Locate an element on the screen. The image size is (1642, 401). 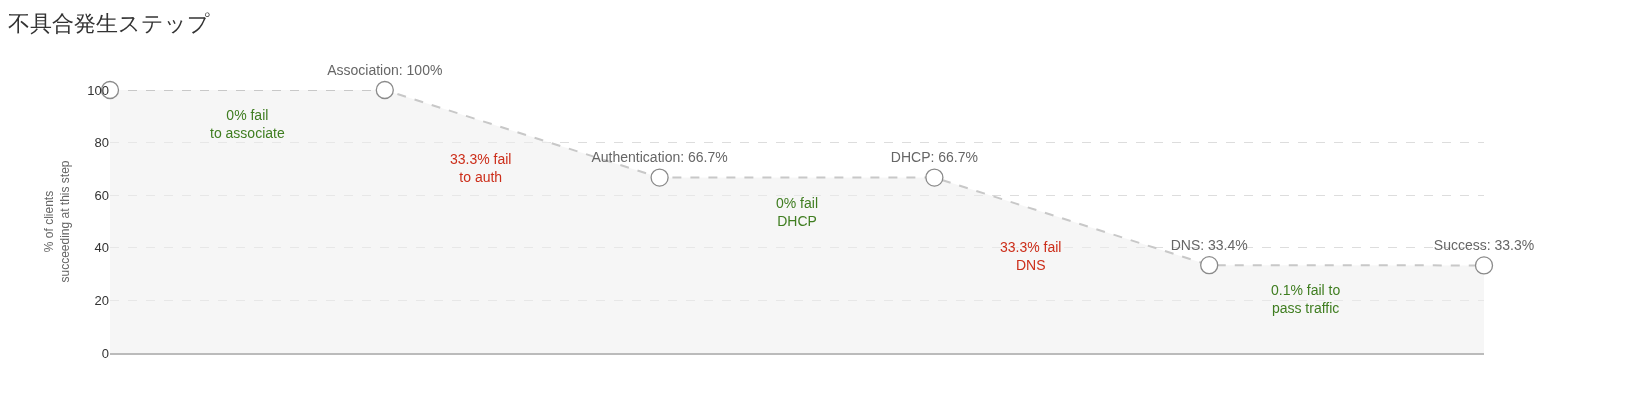
y-tick-label: 40 is located at coordinates (101, 248).